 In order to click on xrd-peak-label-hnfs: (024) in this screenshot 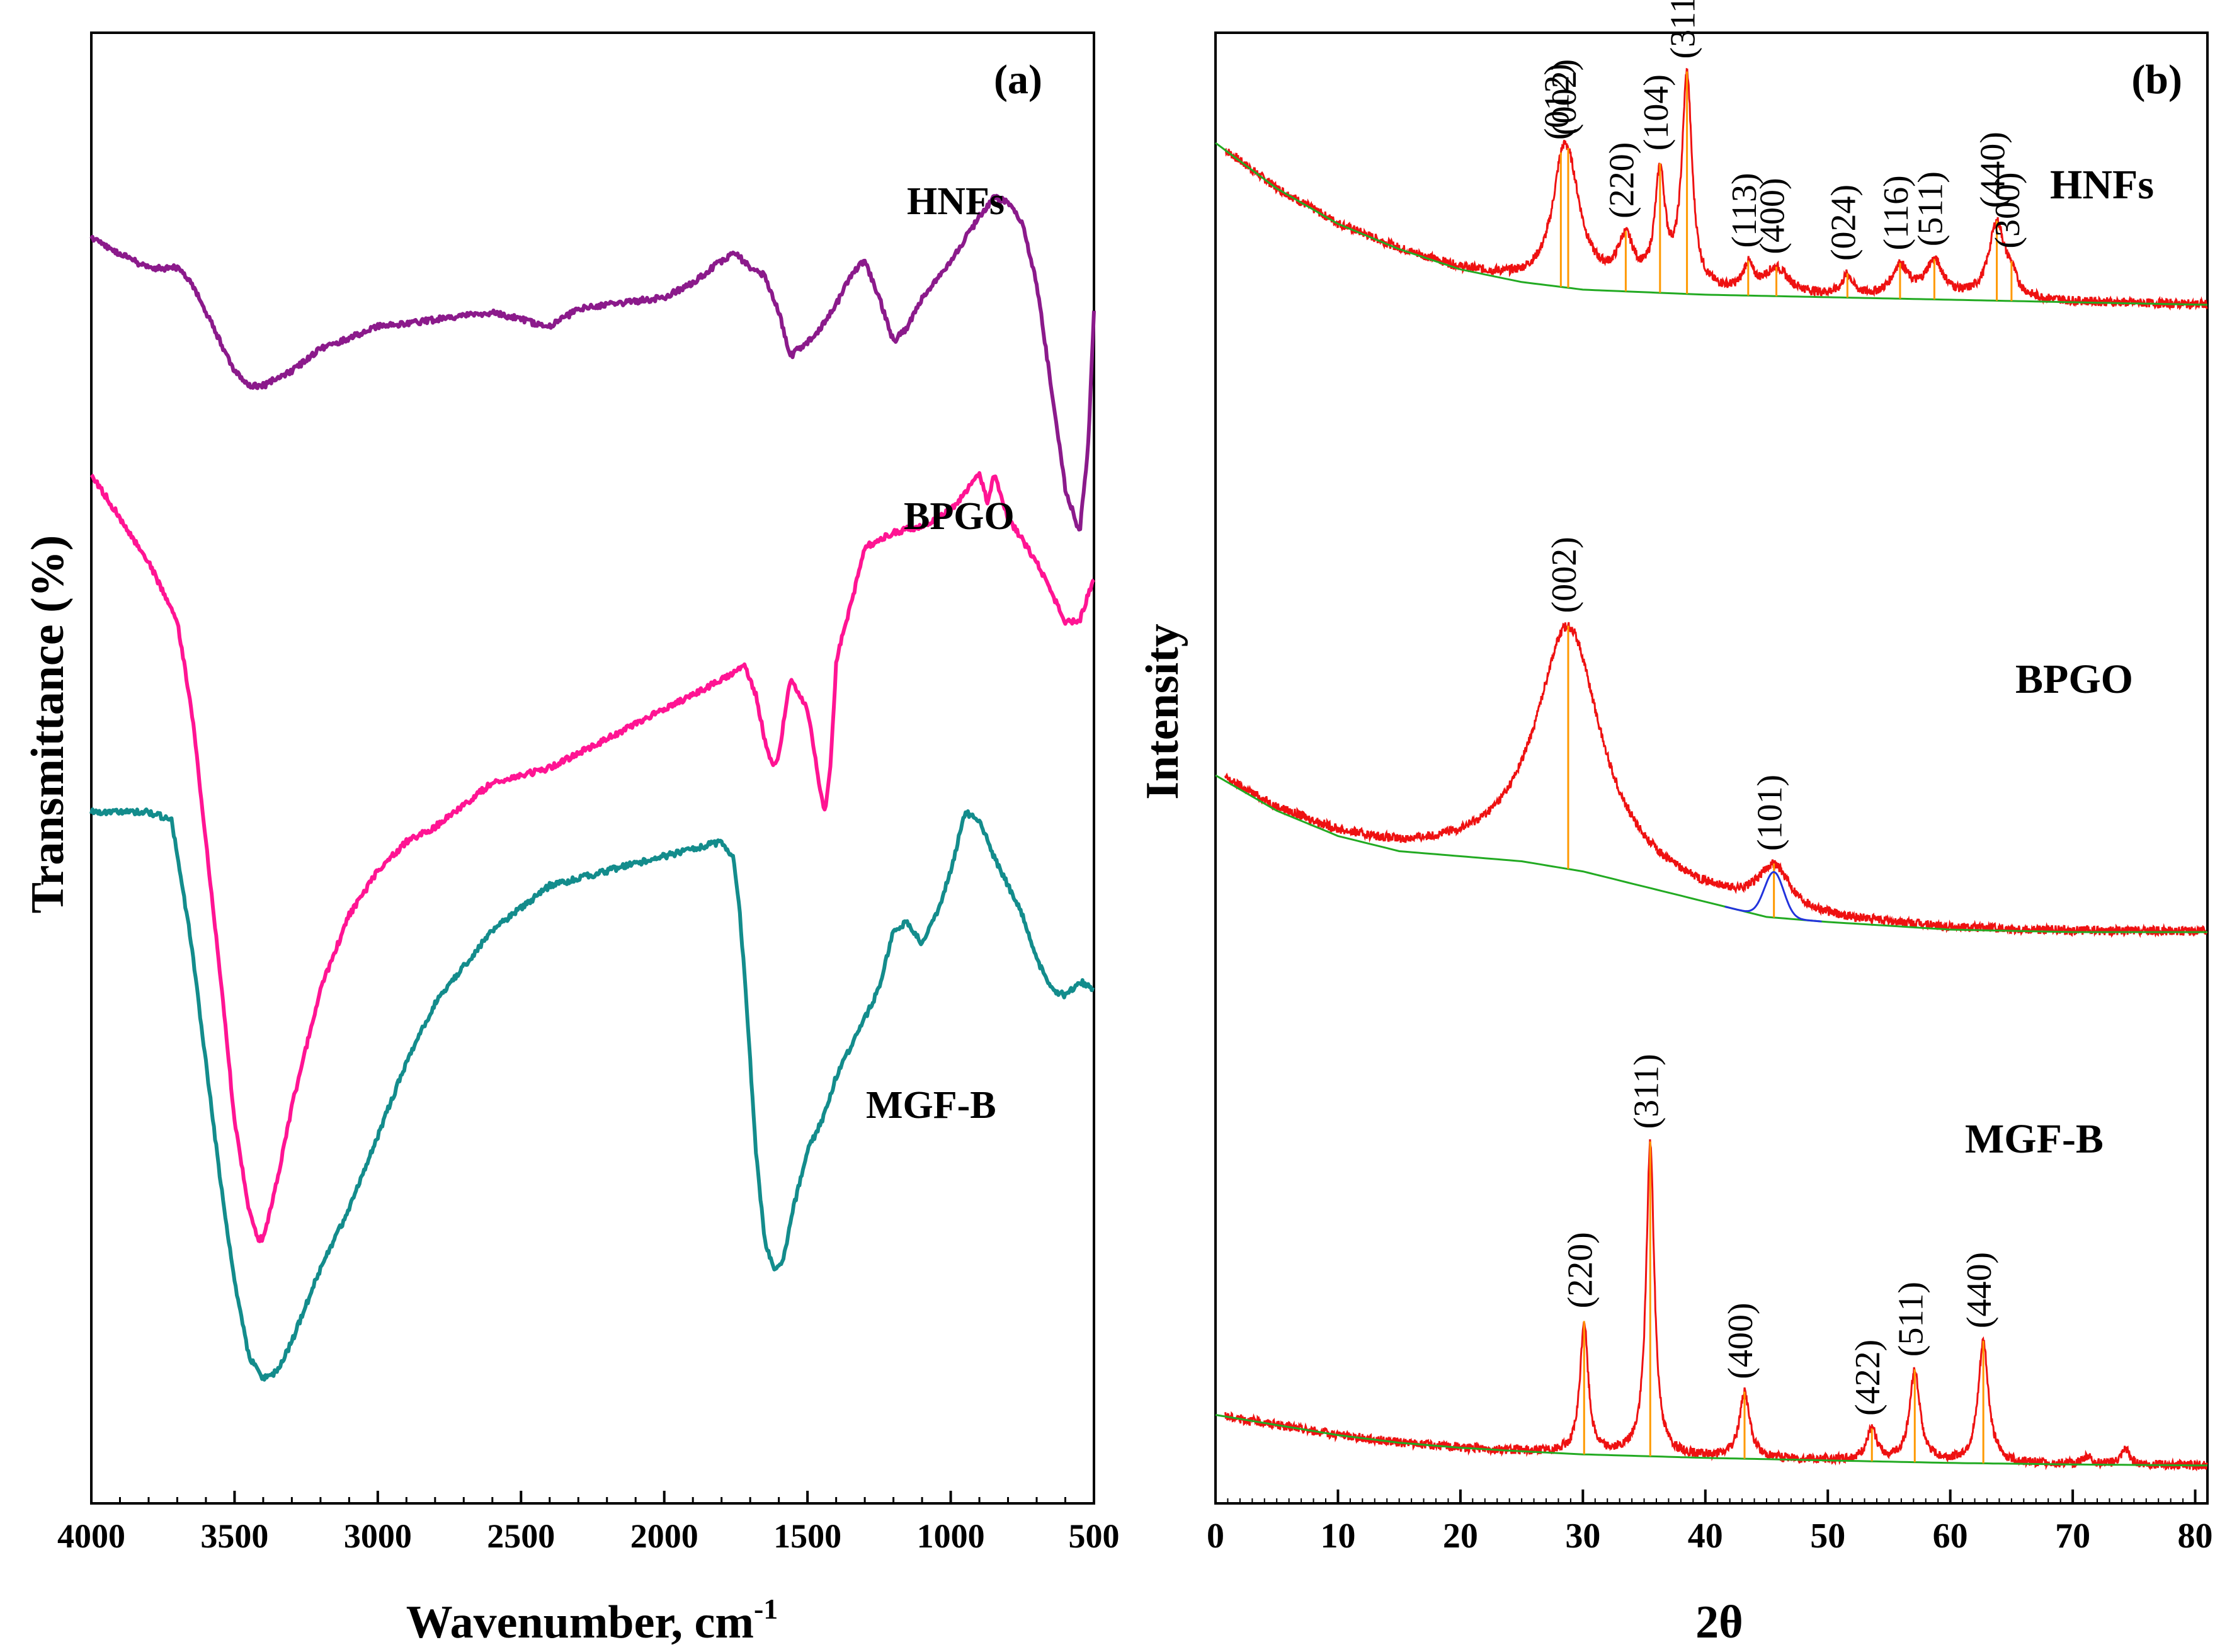, I will do `click(1843, 223)`.